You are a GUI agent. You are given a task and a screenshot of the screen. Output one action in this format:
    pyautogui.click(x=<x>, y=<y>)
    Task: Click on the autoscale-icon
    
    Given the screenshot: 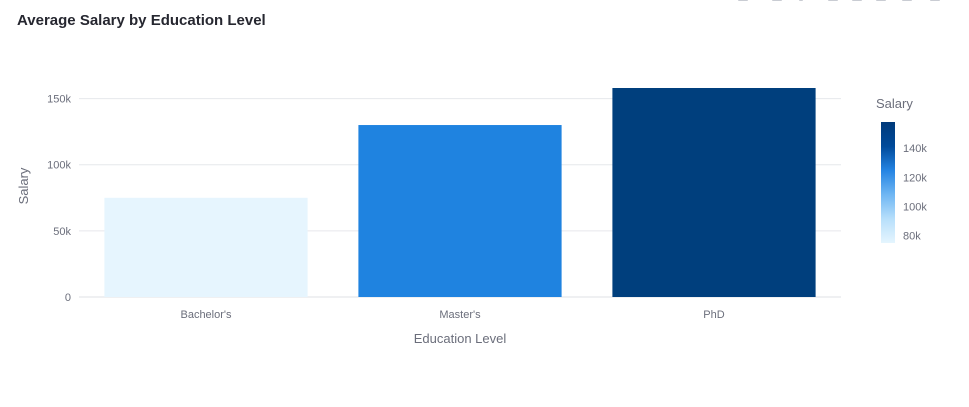 What is the action you would take?
    pyautogui.click(x=881, y=2)
    